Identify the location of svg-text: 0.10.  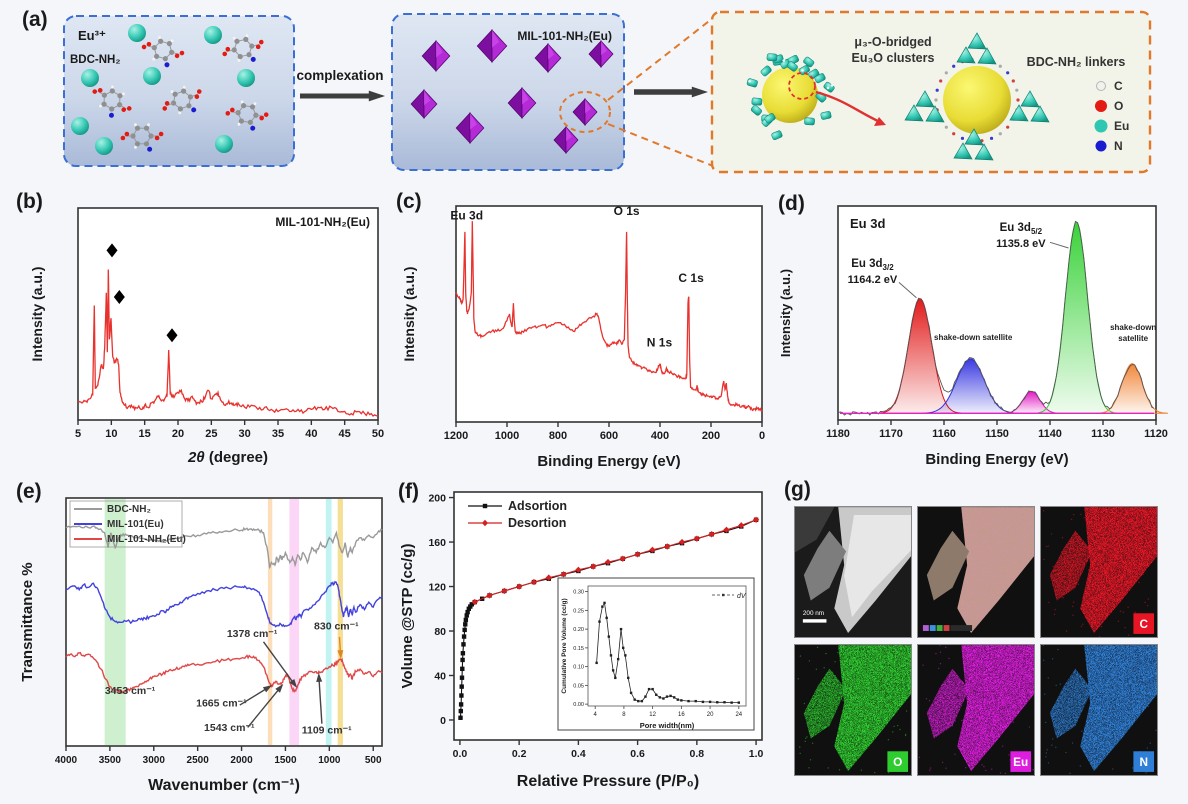
(578, 668).